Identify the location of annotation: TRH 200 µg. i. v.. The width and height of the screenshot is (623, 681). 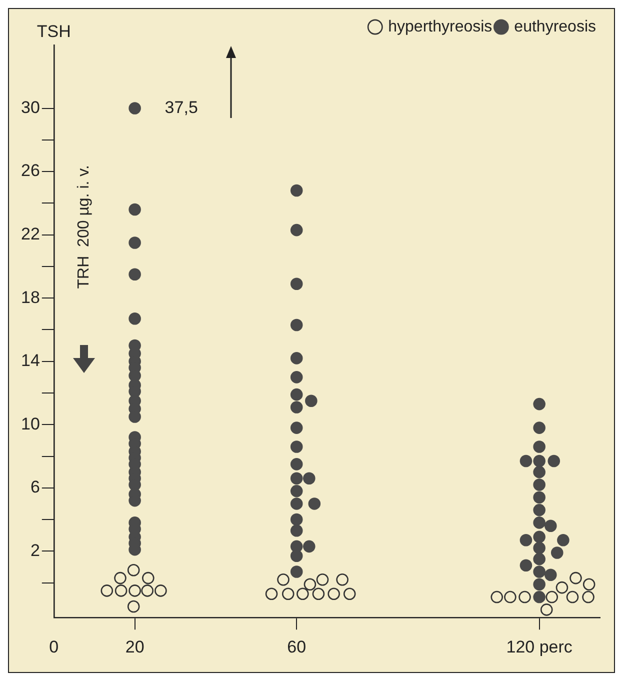
(83, 227).